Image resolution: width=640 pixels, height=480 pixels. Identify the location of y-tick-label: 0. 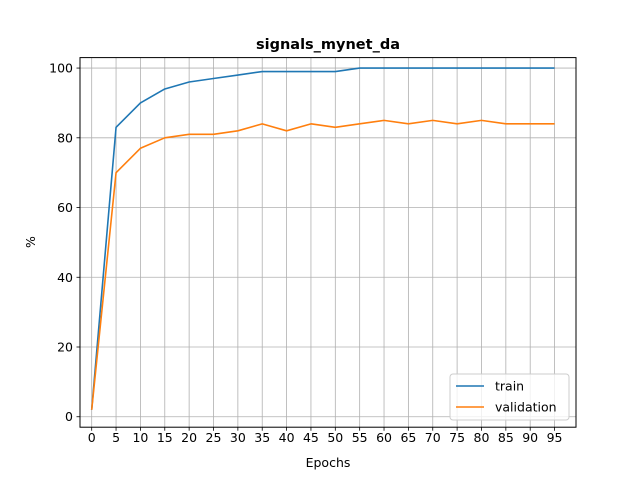
(69, 416).